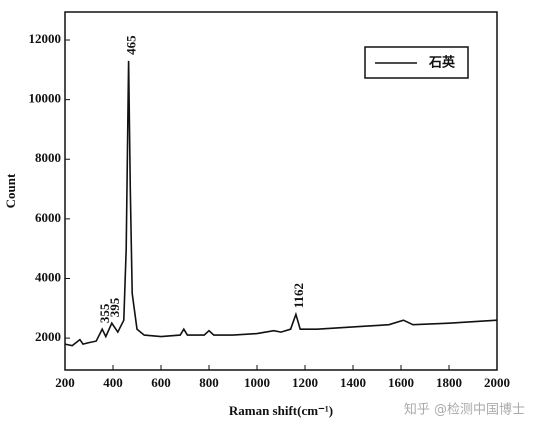 The height and width of the screenshot is (434, 533). What do you see at coordinates (45, 98) in the screenshot?
I see `y-tick-label: 10000` at bounding box center [45, 98].